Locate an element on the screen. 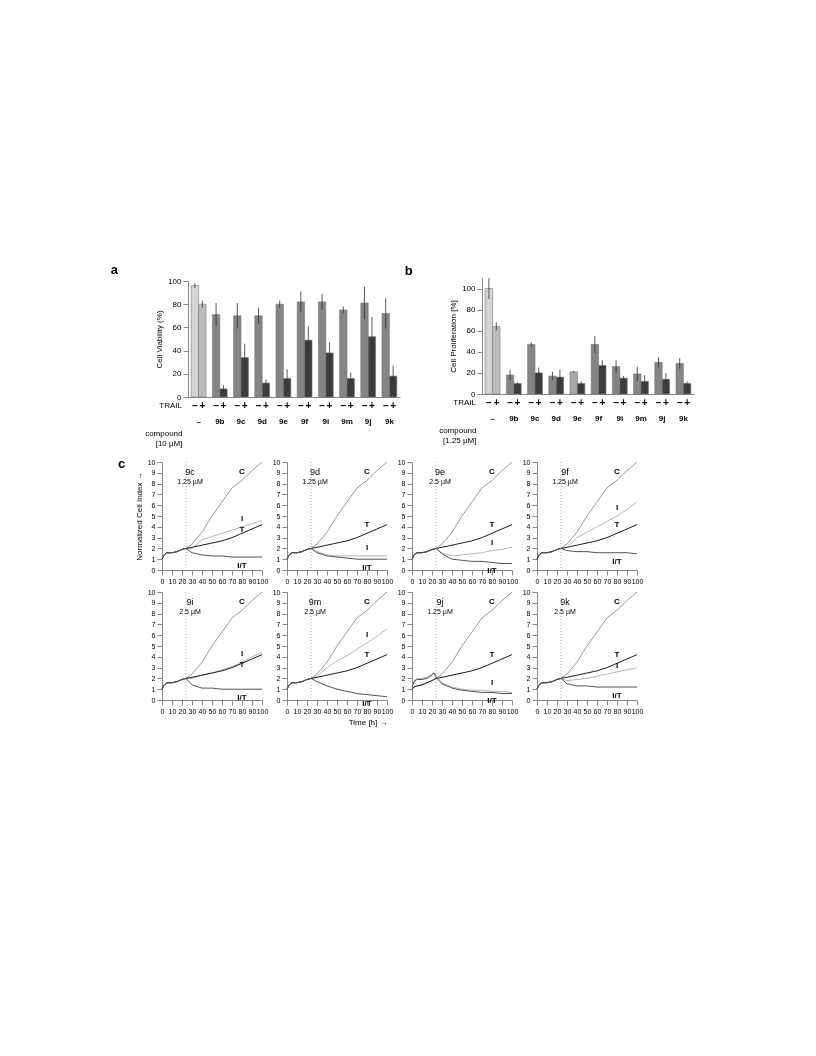 The width and height of the screenshot is (816, 1056). text: 9e is located at coordinates (440, 472).